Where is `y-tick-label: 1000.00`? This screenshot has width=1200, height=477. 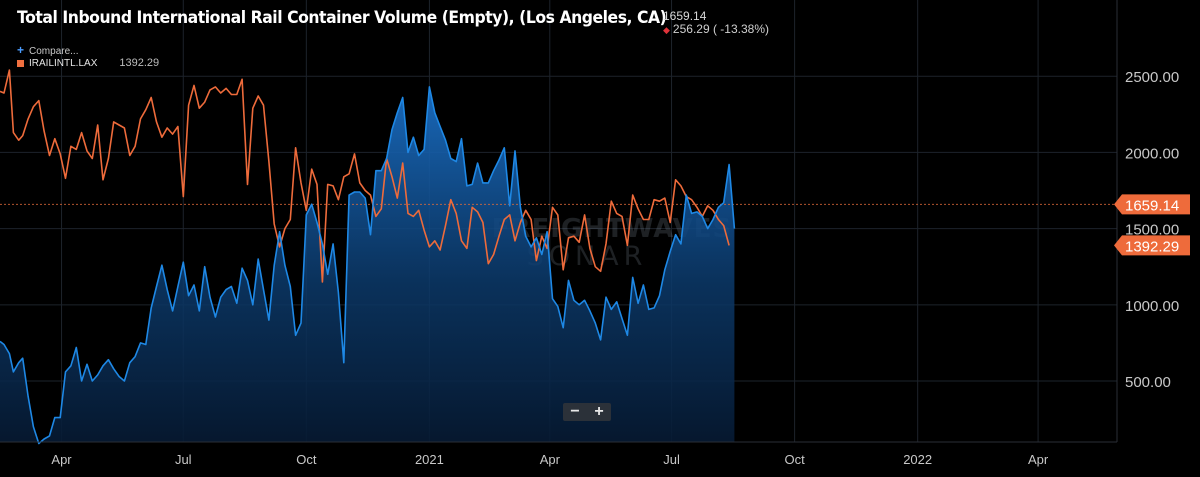
y-tick-label: 1000.00 is located at coordinates (1152, 306).